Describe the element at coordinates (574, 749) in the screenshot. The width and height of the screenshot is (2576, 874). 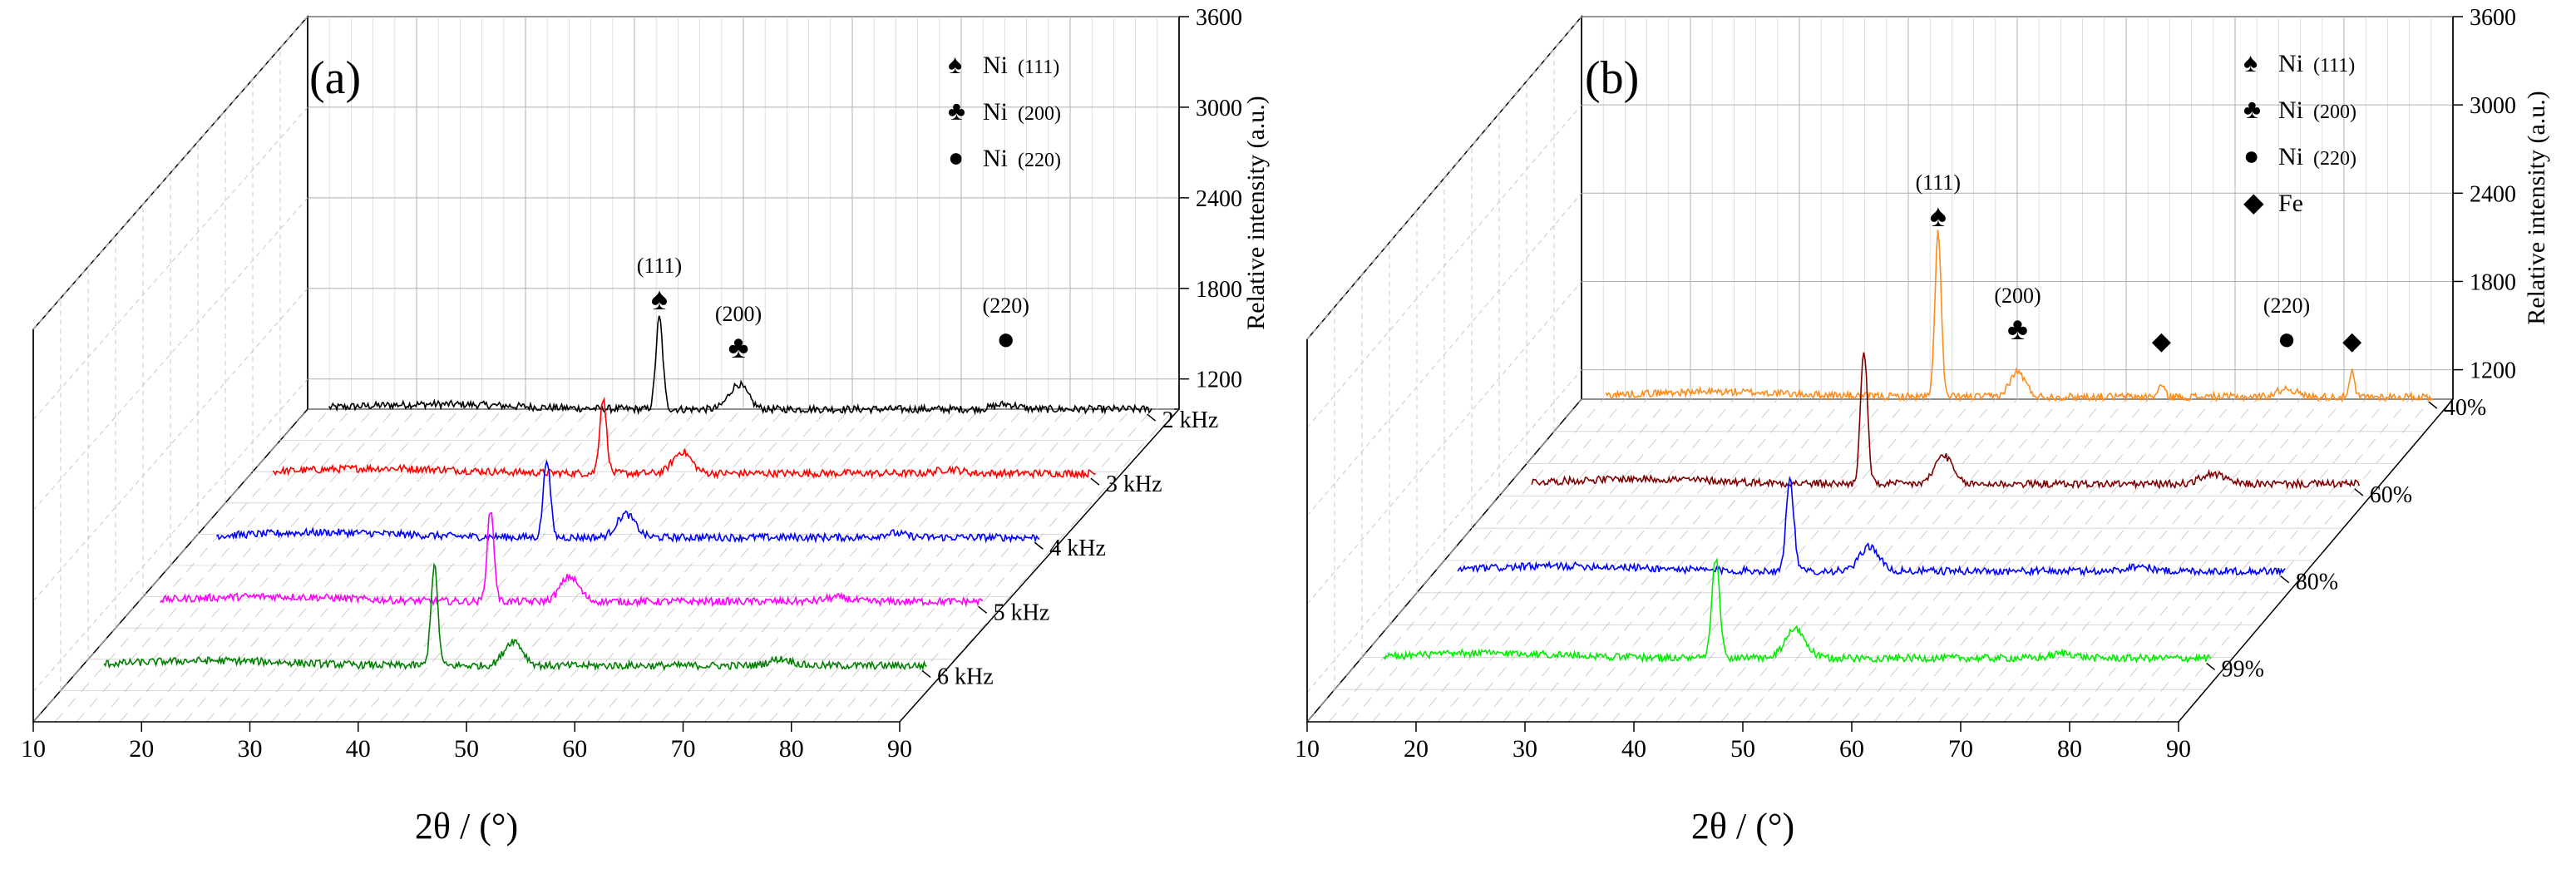
I see `x-tick-label: 60` at that location.